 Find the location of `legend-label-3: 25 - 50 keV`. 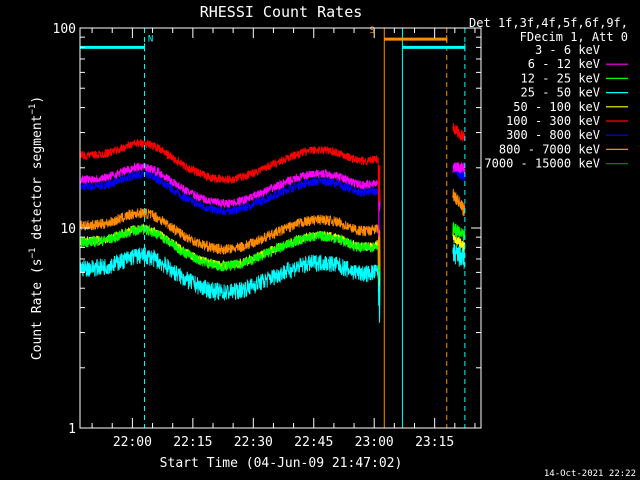

legend-label-3: 25 - 50 keV is located at coordinates (560, 93).